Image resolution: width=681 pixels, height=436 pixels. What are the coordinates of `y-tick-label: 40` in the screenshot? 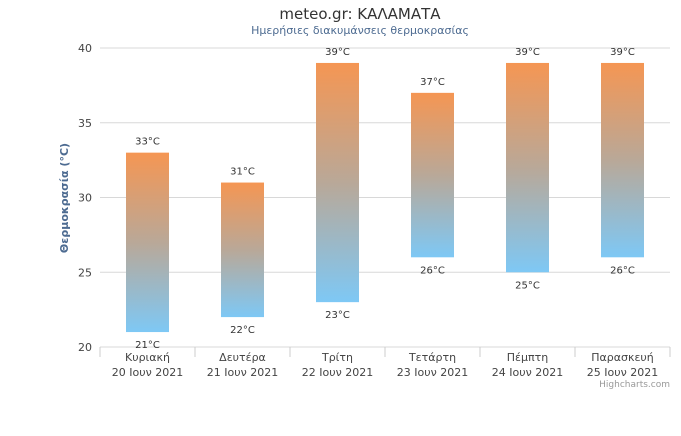 It's located at (85, 48).